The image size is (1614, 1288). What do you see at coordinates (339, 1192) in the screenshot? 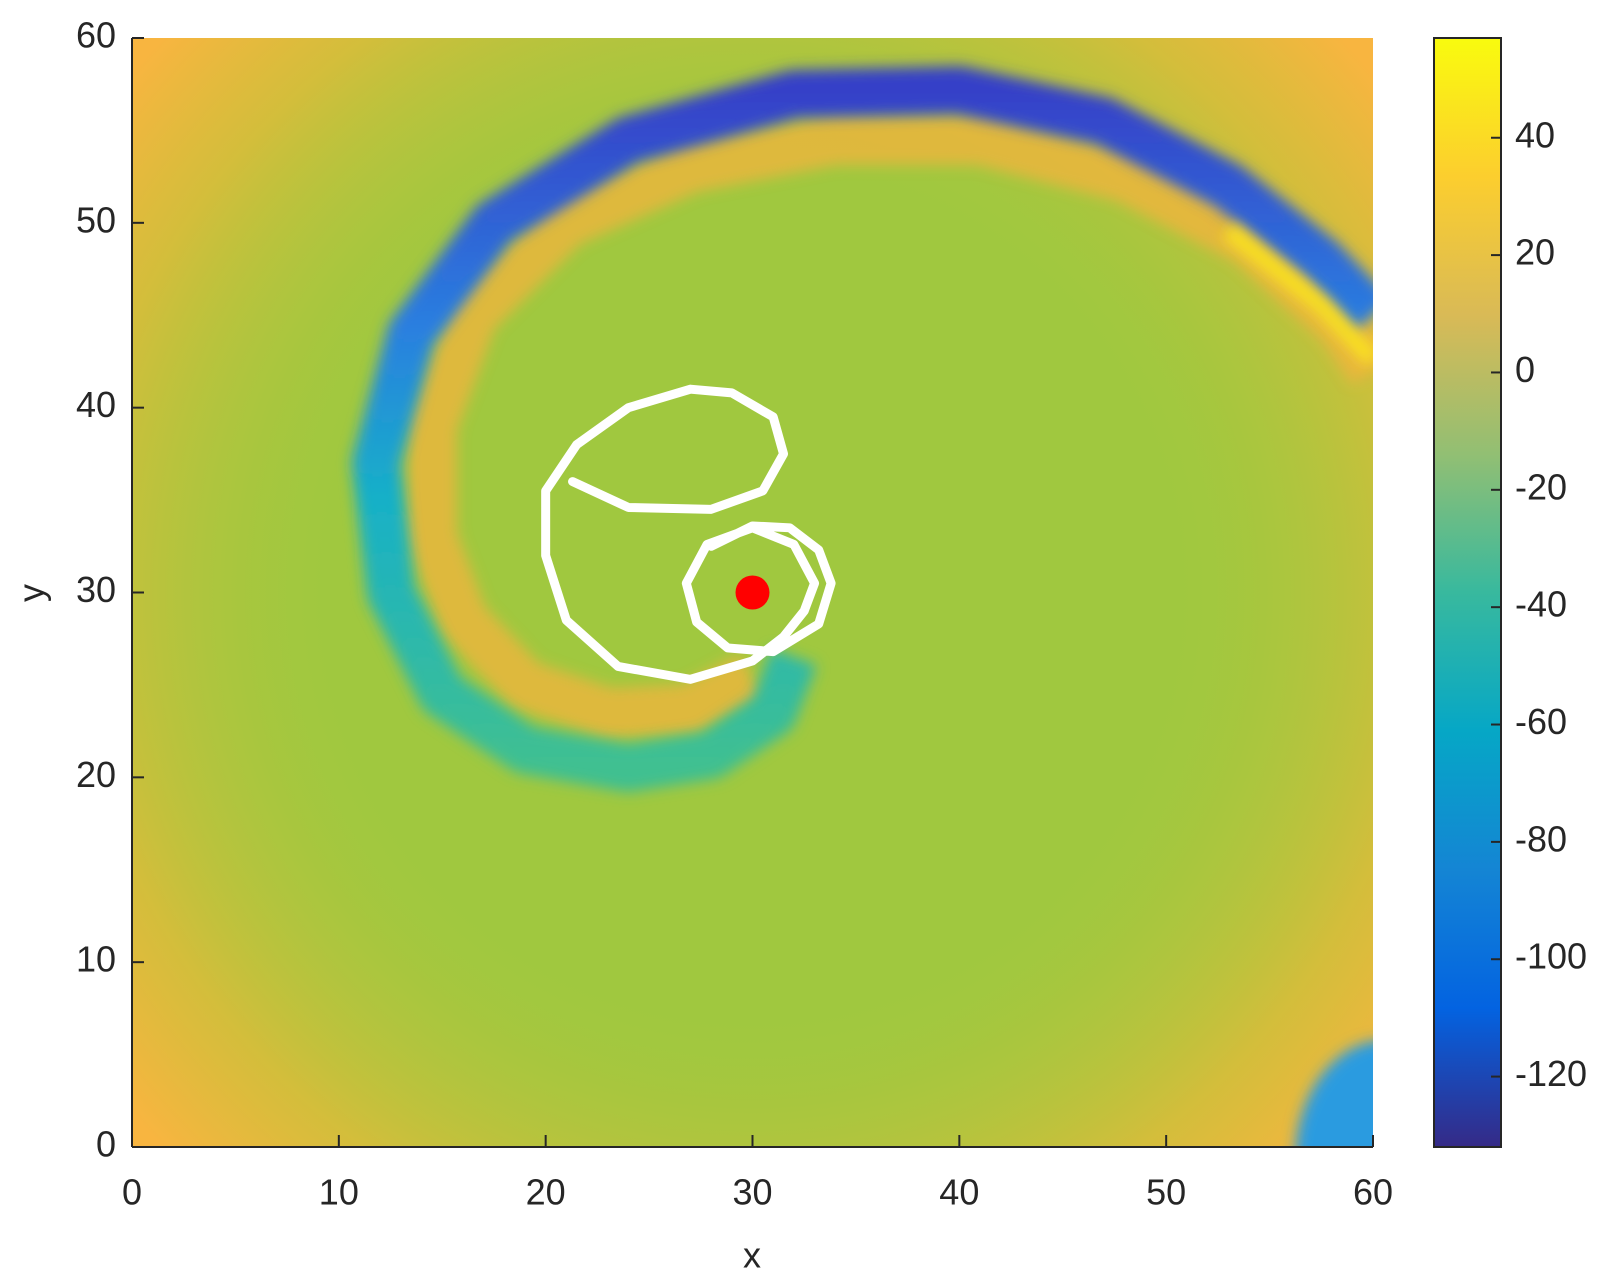
I see `x-tick-label: 10` at bounding box center [339, 1192].